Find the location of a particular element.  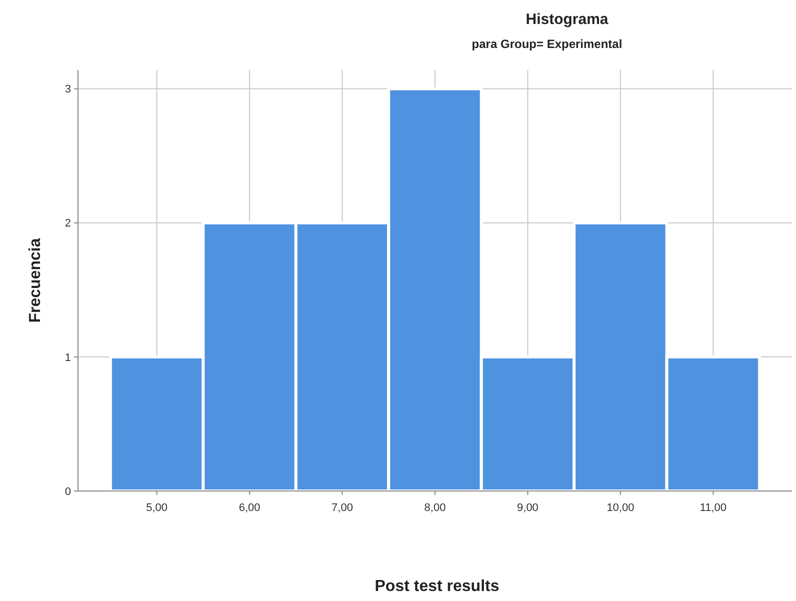

x-tick-label: 7,00 is located at coordinates (342, 508).